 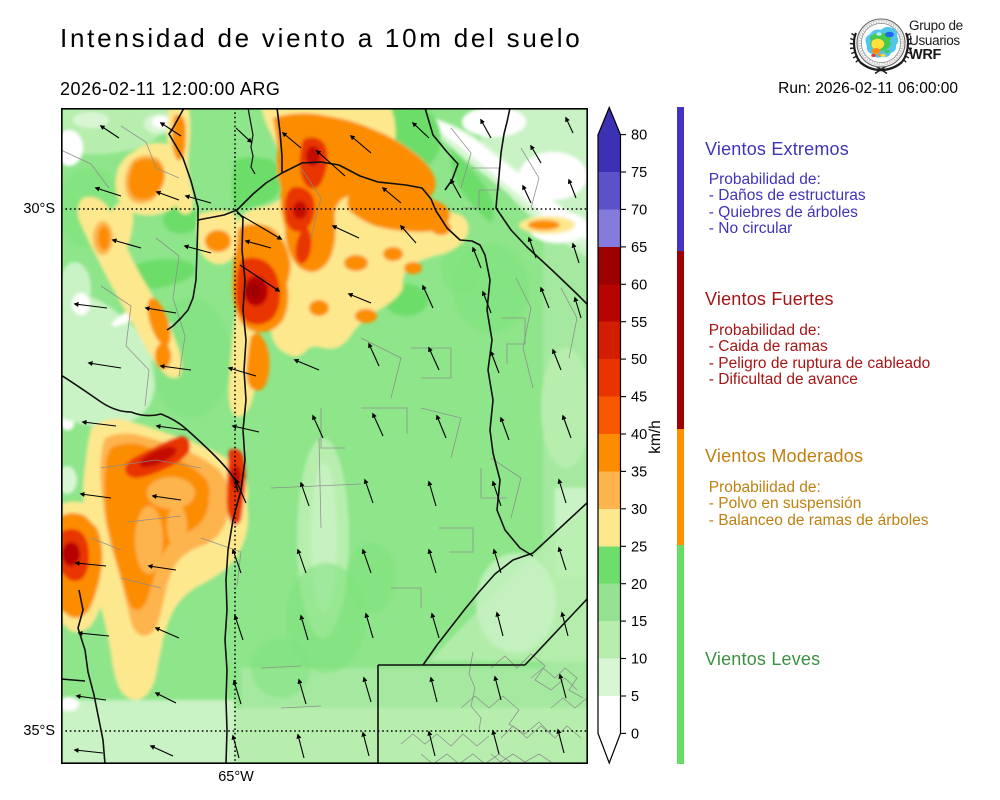 What do you see at coordinates (639, 435) in the screenshot?
I see `svg-text: 40` at bounding box center [639, 435].